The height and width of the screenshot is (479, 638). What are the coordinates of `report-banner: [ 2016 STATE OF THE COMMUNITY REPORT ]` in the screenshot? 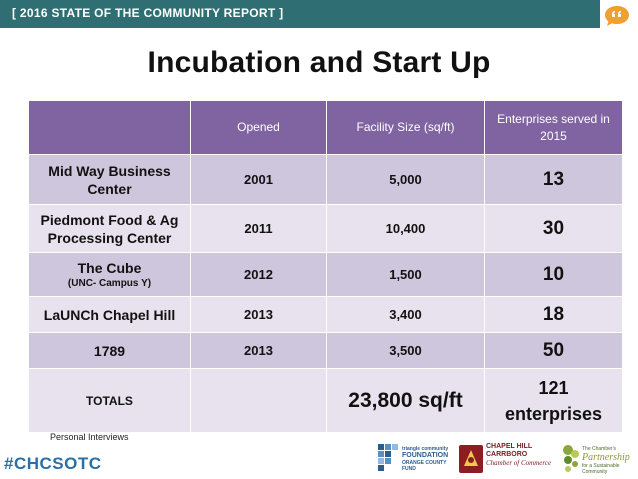 It's located at (300, 14).